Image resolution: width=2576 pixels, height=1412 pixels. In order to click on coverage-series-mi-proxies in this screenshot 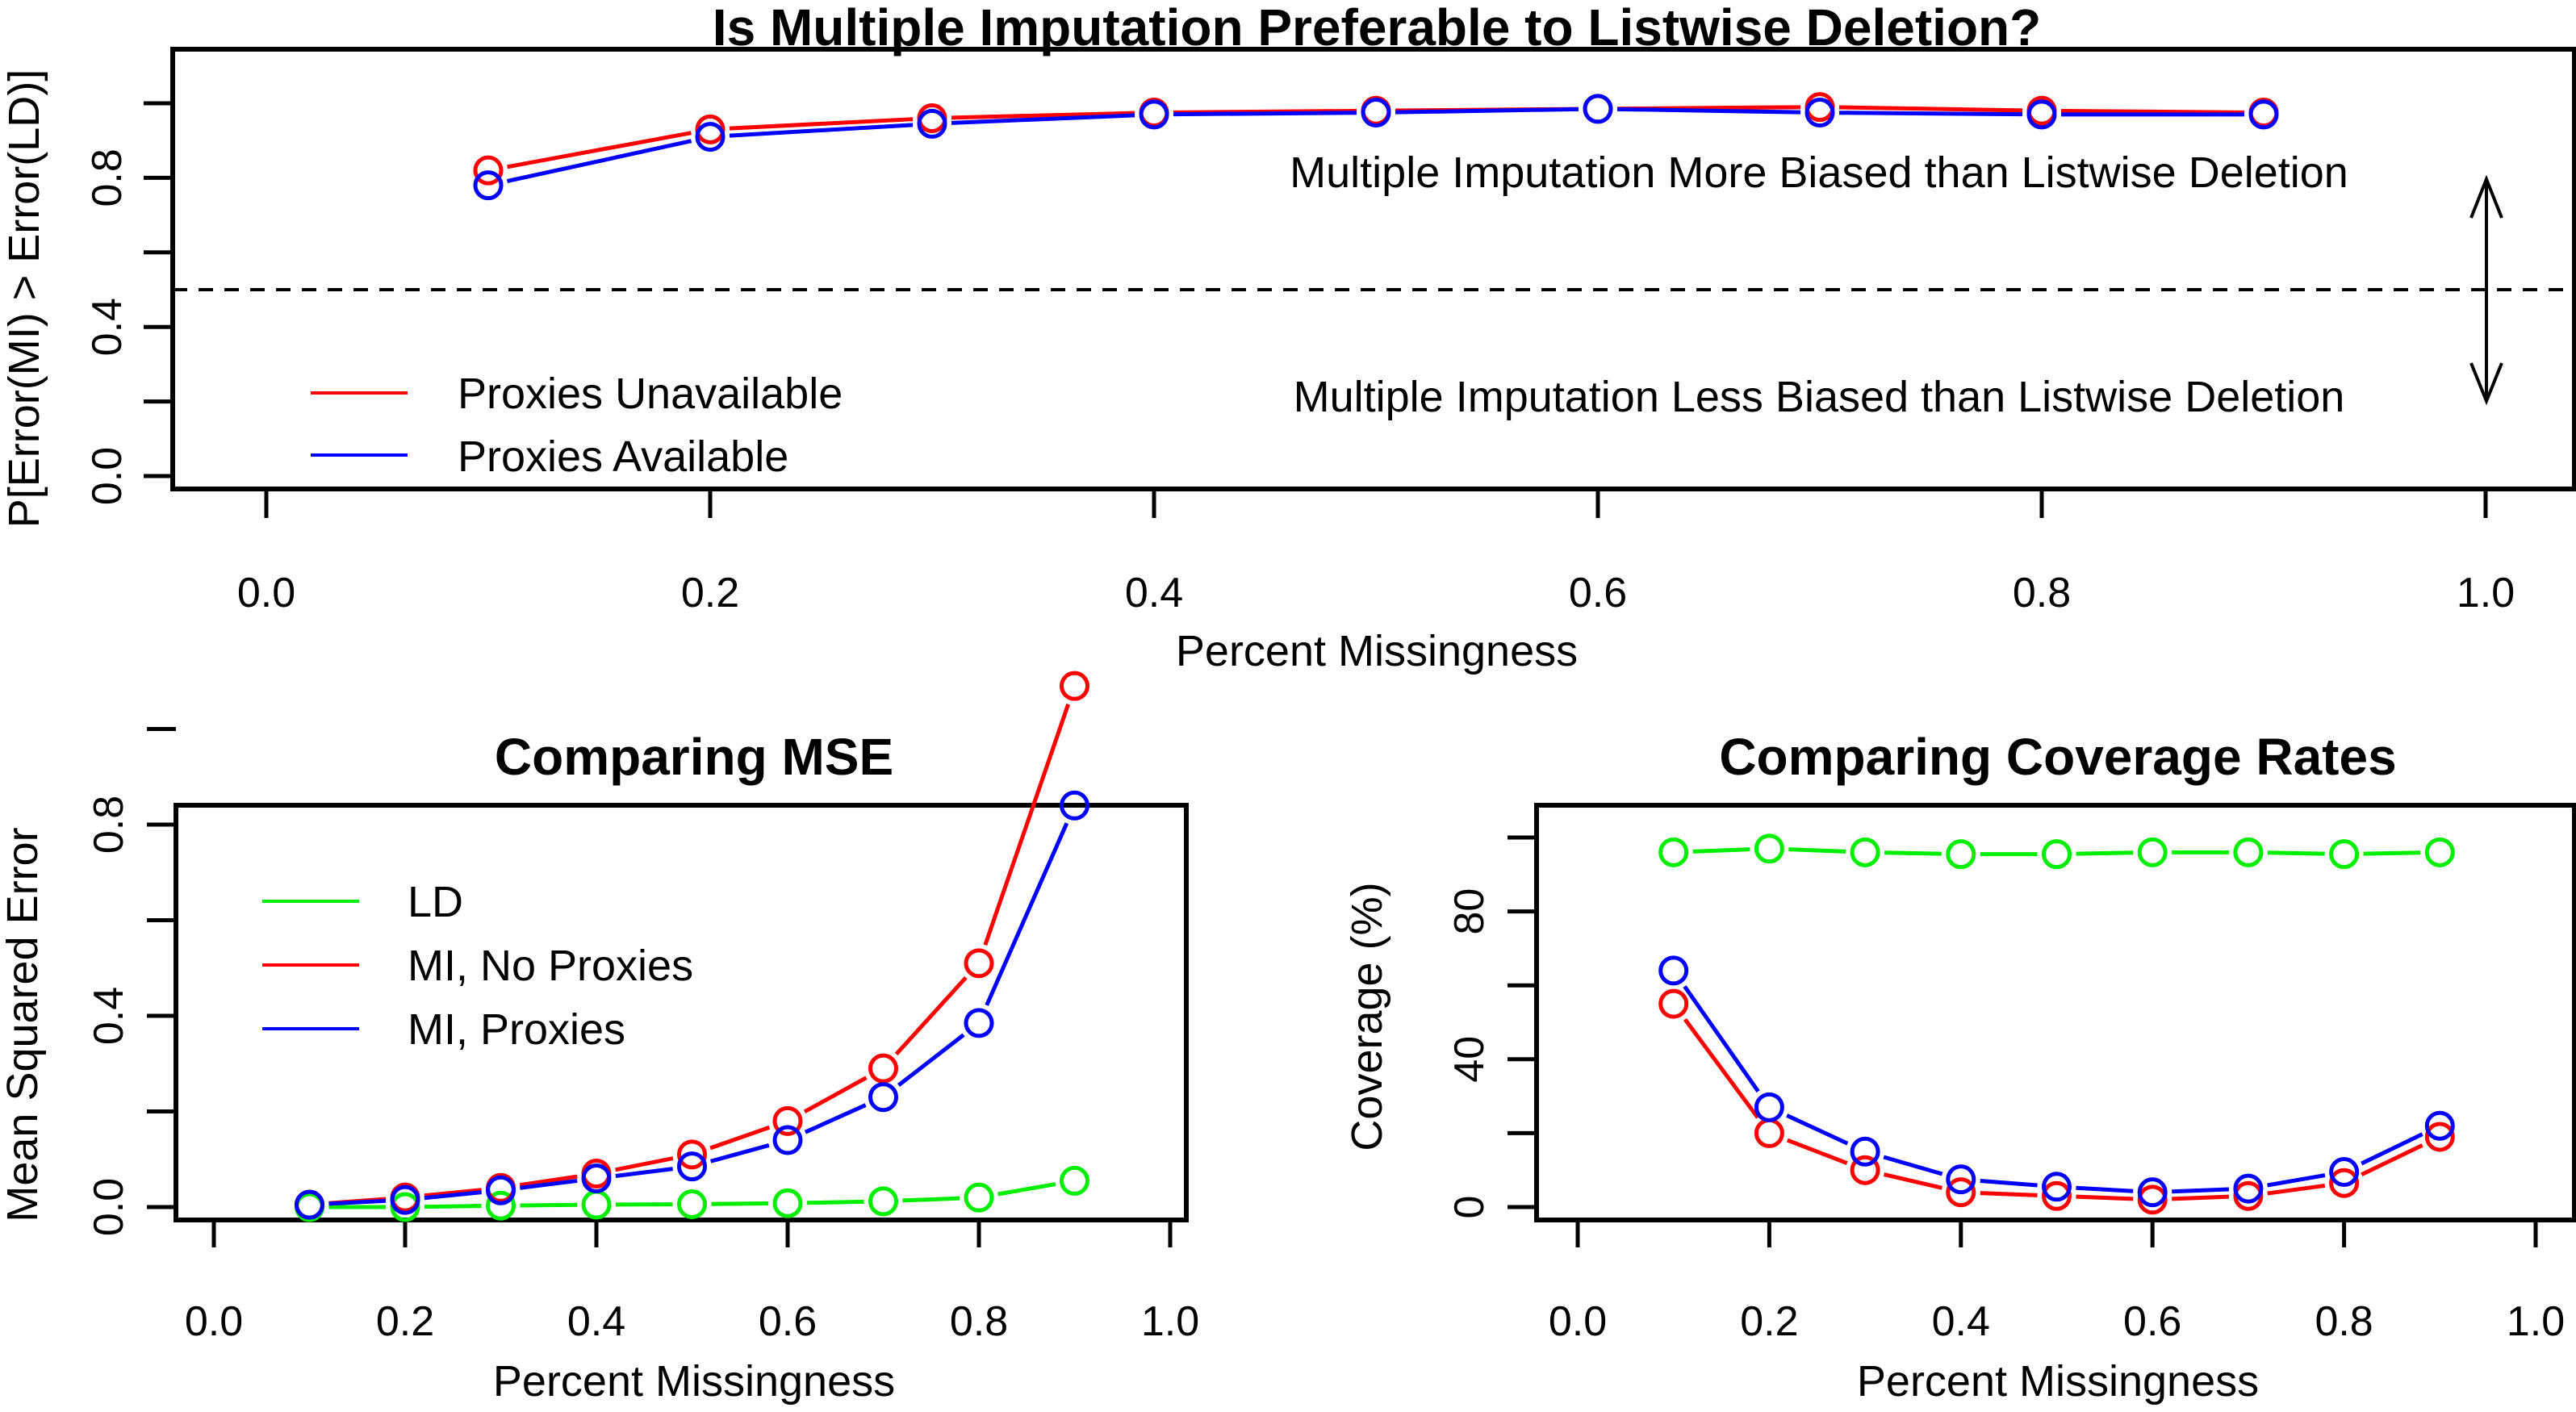, I will do `click(2056, 1081)`.